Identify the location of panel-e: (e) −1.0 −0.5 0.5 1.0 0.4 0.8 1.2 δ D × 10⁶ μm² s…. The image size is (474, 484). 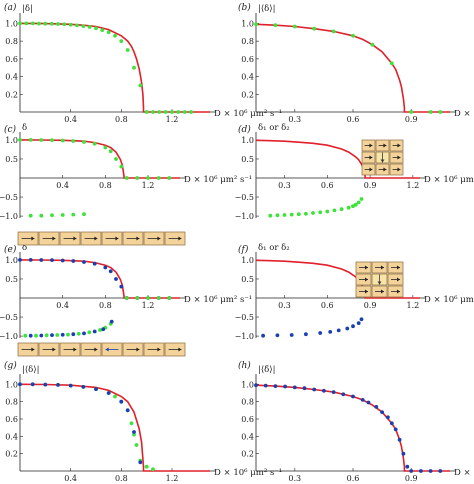
(126, 292).